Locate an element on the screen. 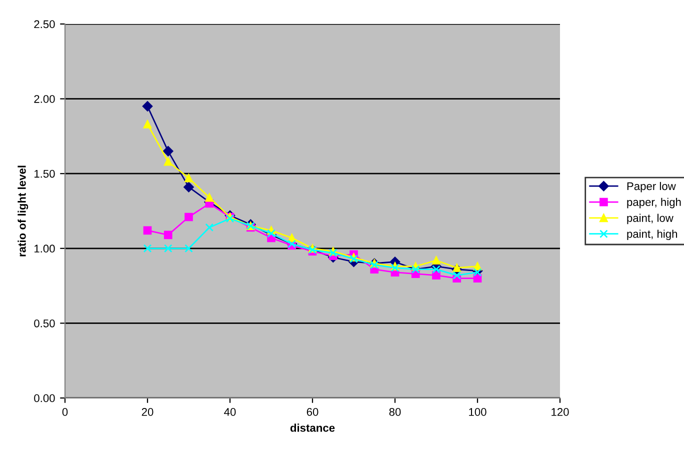 Image resolution: width=684 pixels, height=457 pixels. y-tick-label: 2.50 is located at coordinates (44, 24).